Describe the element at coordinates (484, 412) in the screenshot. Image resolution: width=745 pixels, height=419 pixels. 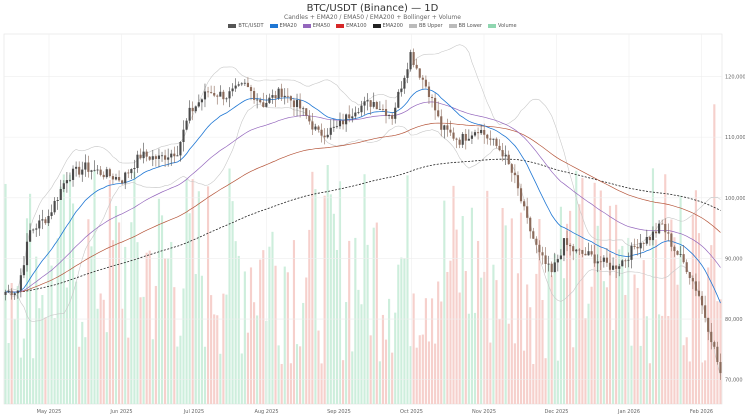
I see `x-tick-label: Nov 2025` at that location.